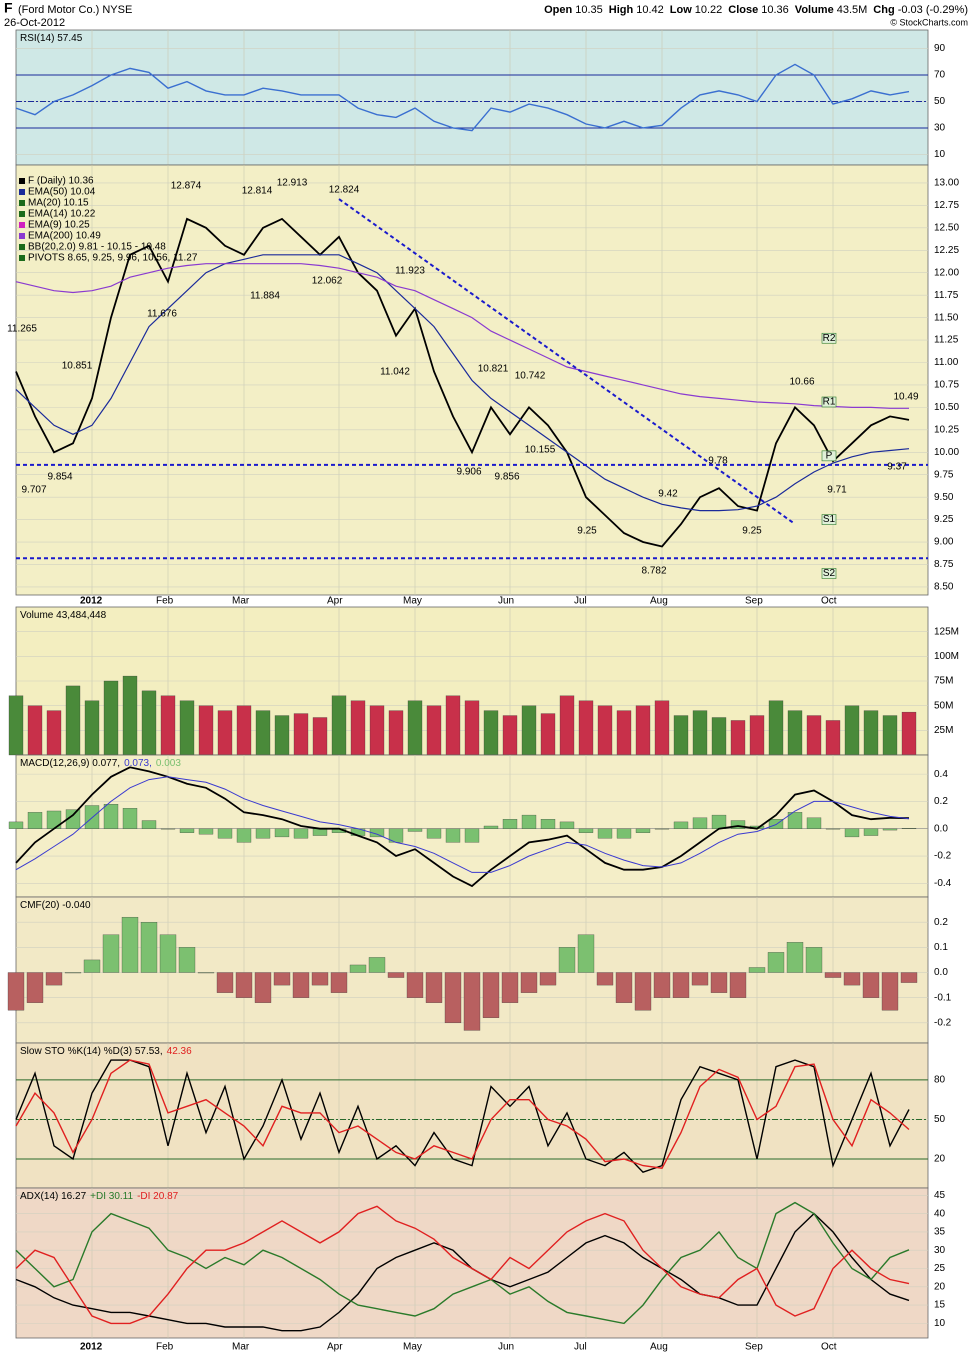  Describe the element at coordinates (941, 828) in the screenshot. I see `y-tick-label: 0.0` at that location.